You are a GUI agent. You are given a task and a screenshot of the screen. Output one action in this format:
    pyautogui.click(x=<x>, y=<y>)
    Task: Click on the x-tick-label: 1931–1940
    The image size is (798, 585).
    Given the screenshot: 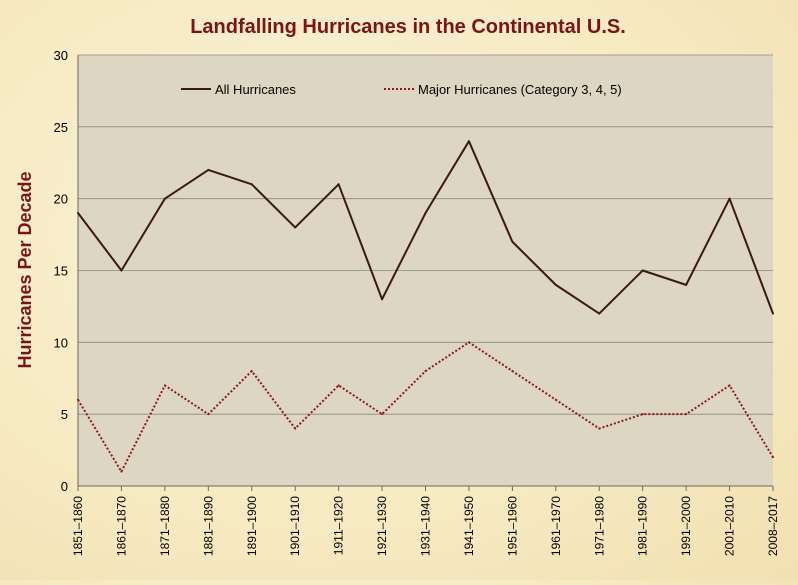 What is the action you would take?
    pyautogui.click(x=426, y=526)
    